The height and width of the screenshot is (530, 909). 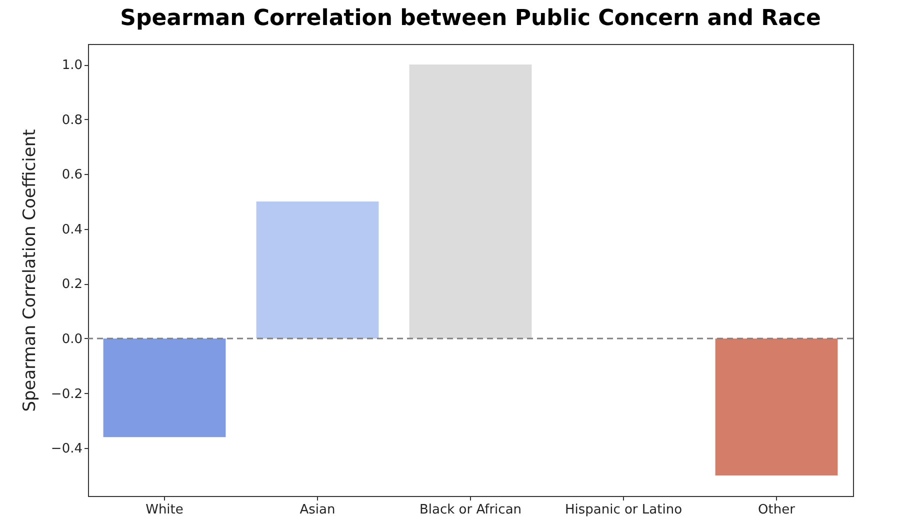 I want to click on y-tick-label: 0.4, so click(x=72, y=230).